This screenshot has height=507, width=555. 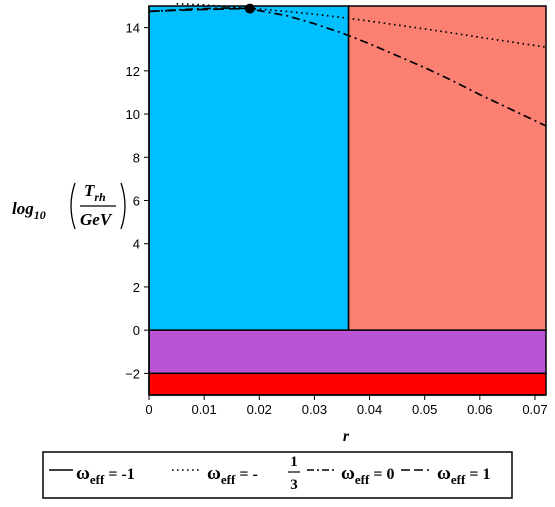 What do you see at coordinates (89, 190) in the screenshot?
I see `y-label-numerator: T` at bounding box center [89, 190].